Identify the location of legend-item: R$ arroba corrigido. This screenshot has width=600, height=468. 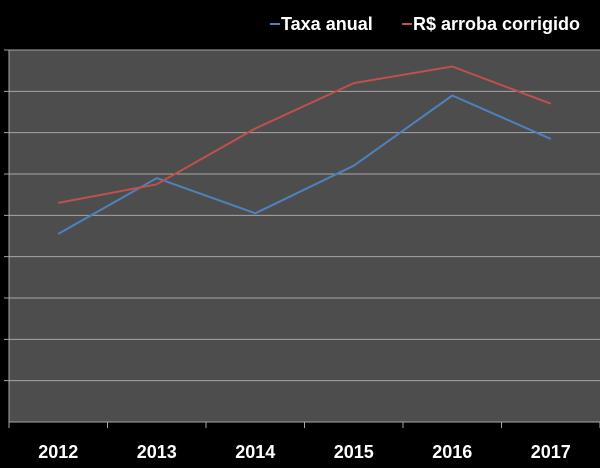
(491, 24).